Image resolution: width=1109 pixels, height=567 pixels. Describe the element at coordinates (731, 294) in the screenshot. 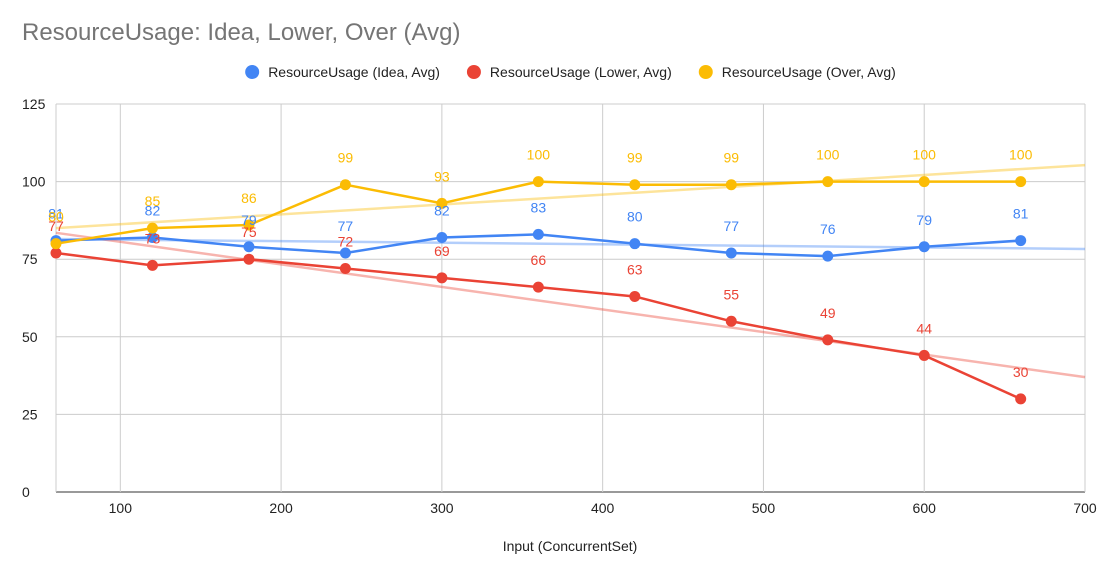

I see `data-label: 55` at that location.